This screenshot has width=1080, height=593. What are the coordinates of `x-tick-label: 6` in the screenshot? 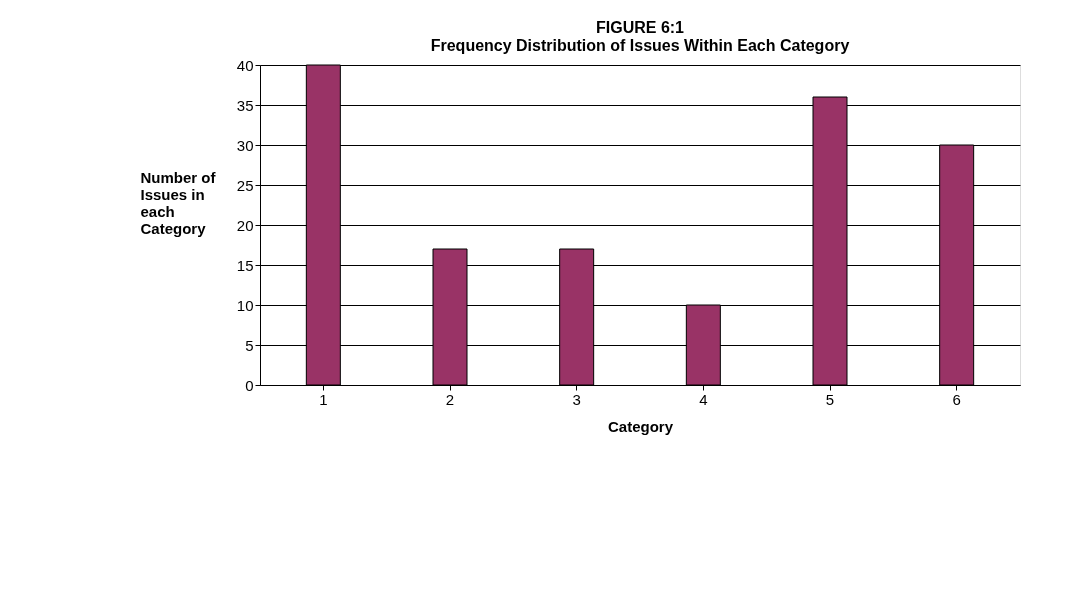 It's located at (956, 399).